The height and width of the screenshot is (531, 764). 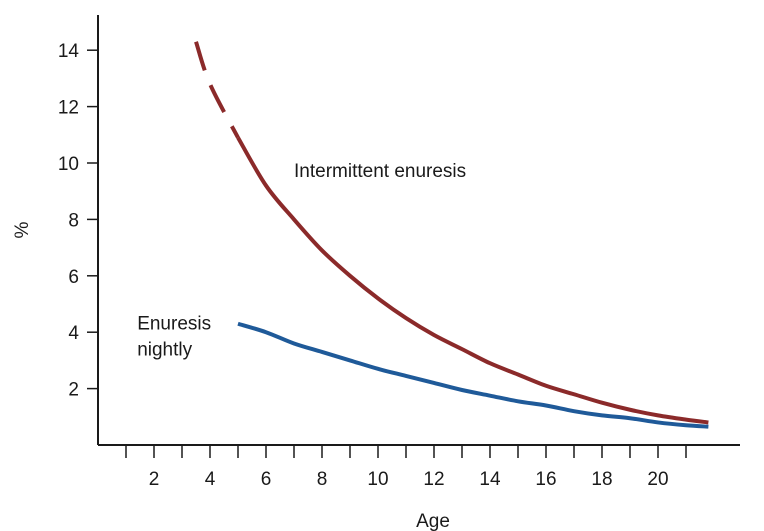 I want to click on y-tick-label: 10, so click(x=68, y=164).